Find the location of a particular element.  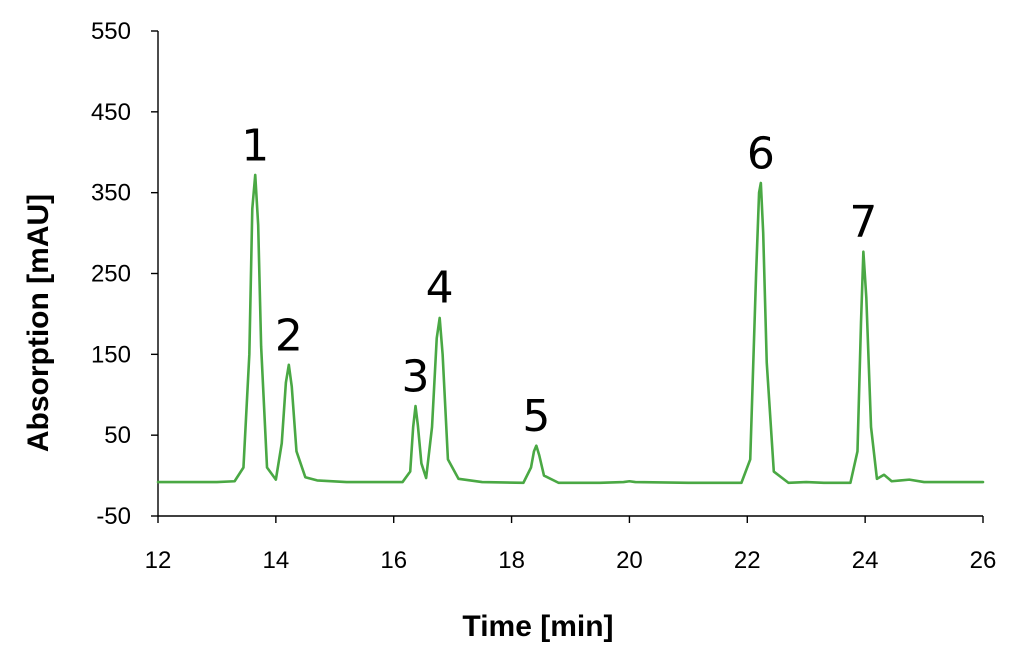

x-axis: 12 14 16 18 20 22 24 26 is located at coordinates (571, 544).